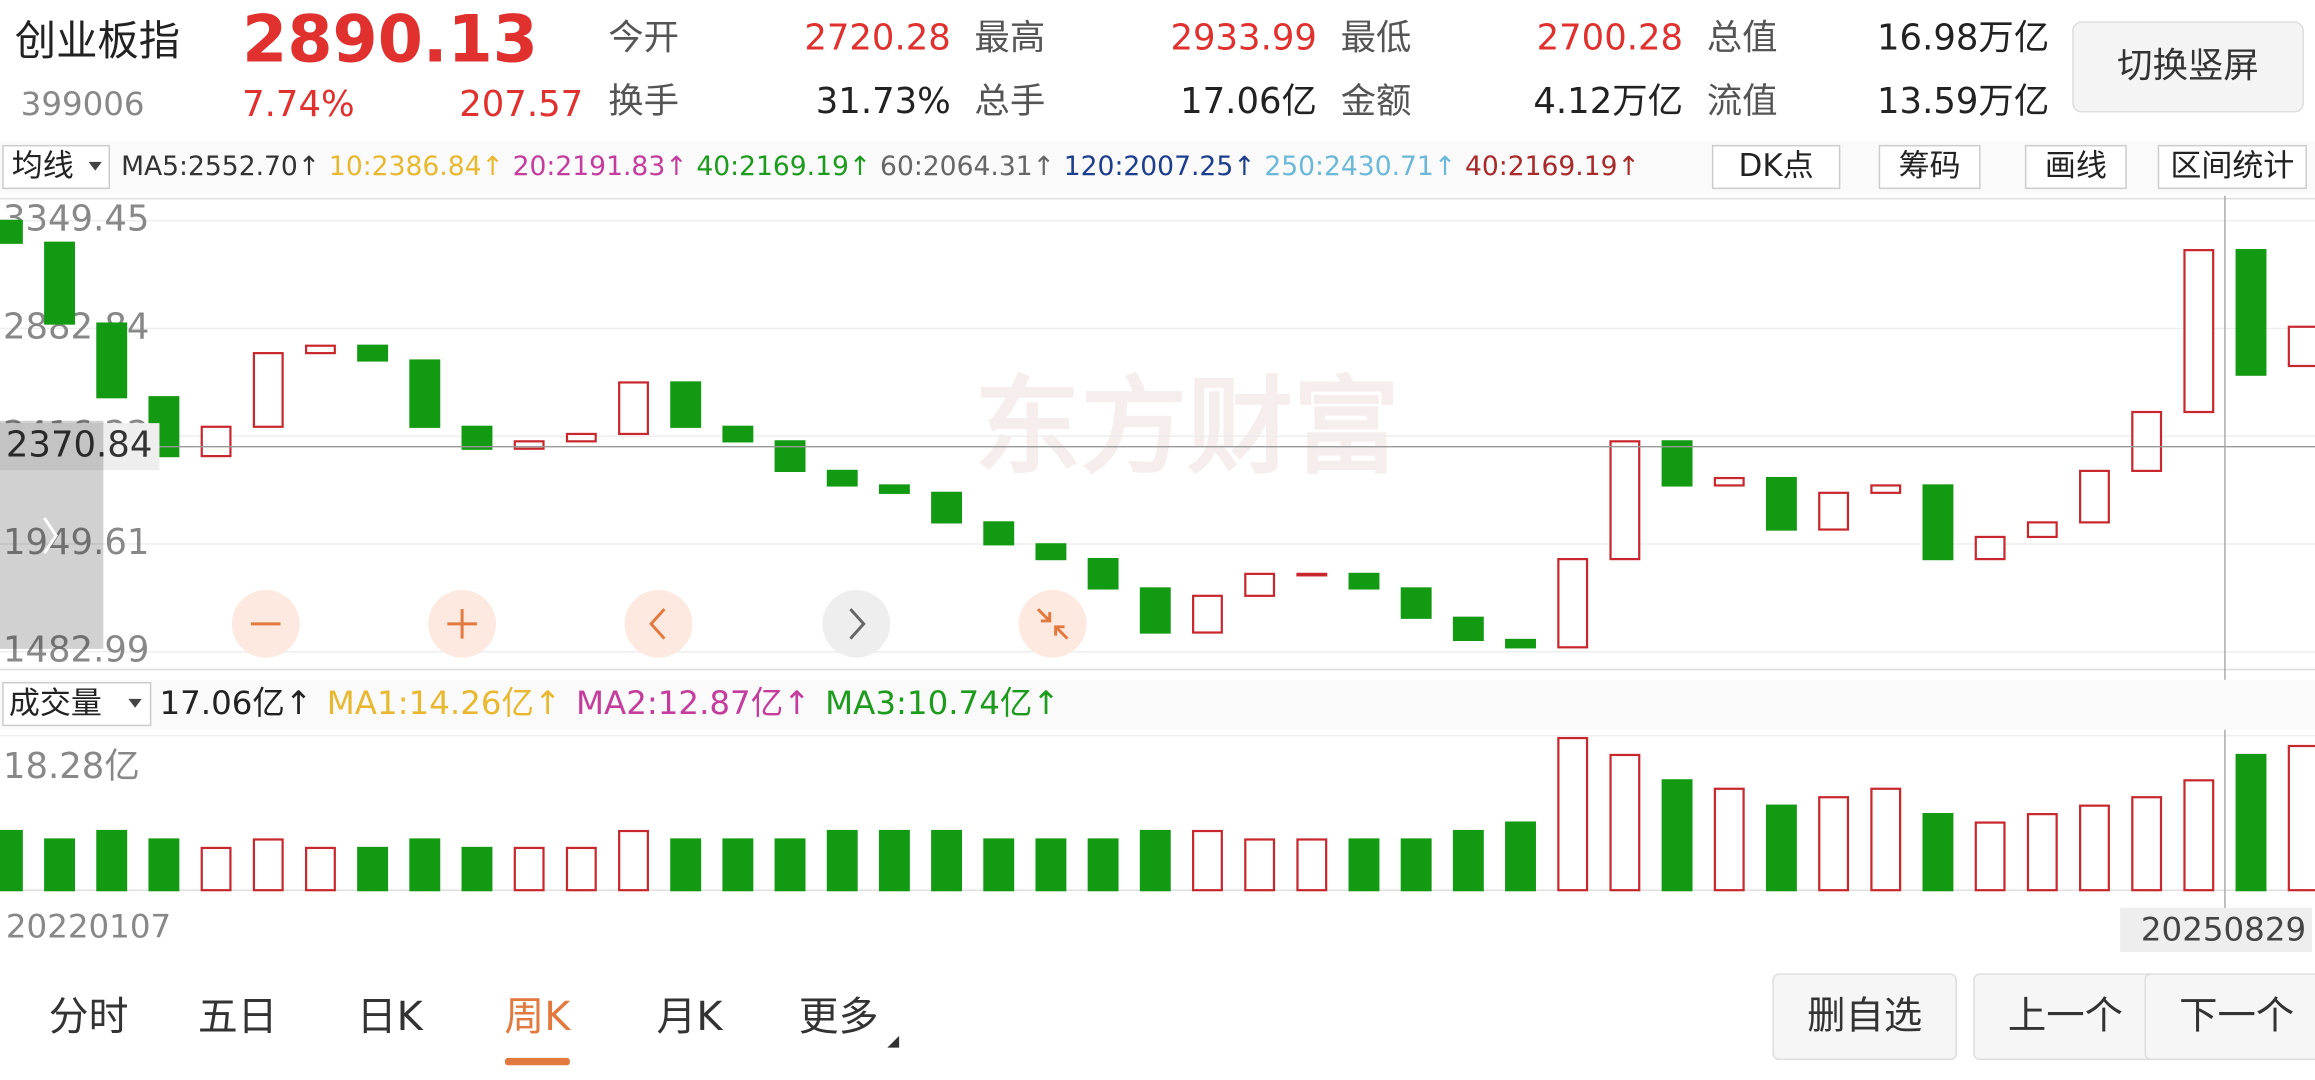 The image size is (2315, 1080). Describe the element at coordinates (1052, 624) in the screenshot. I see `reset` at that location.